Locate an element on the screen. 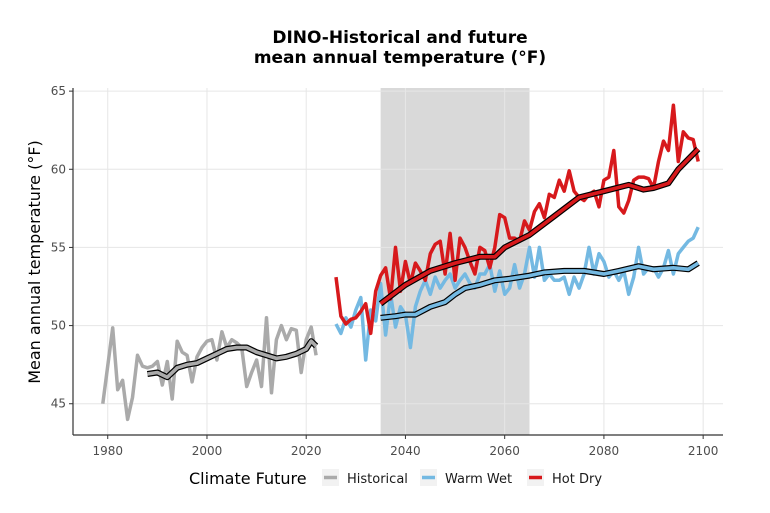 Image resolution: width=770 pixels, height=513 pixels. legend-label-warm-wet: Warm Wet is located at coordinates (478, 479).